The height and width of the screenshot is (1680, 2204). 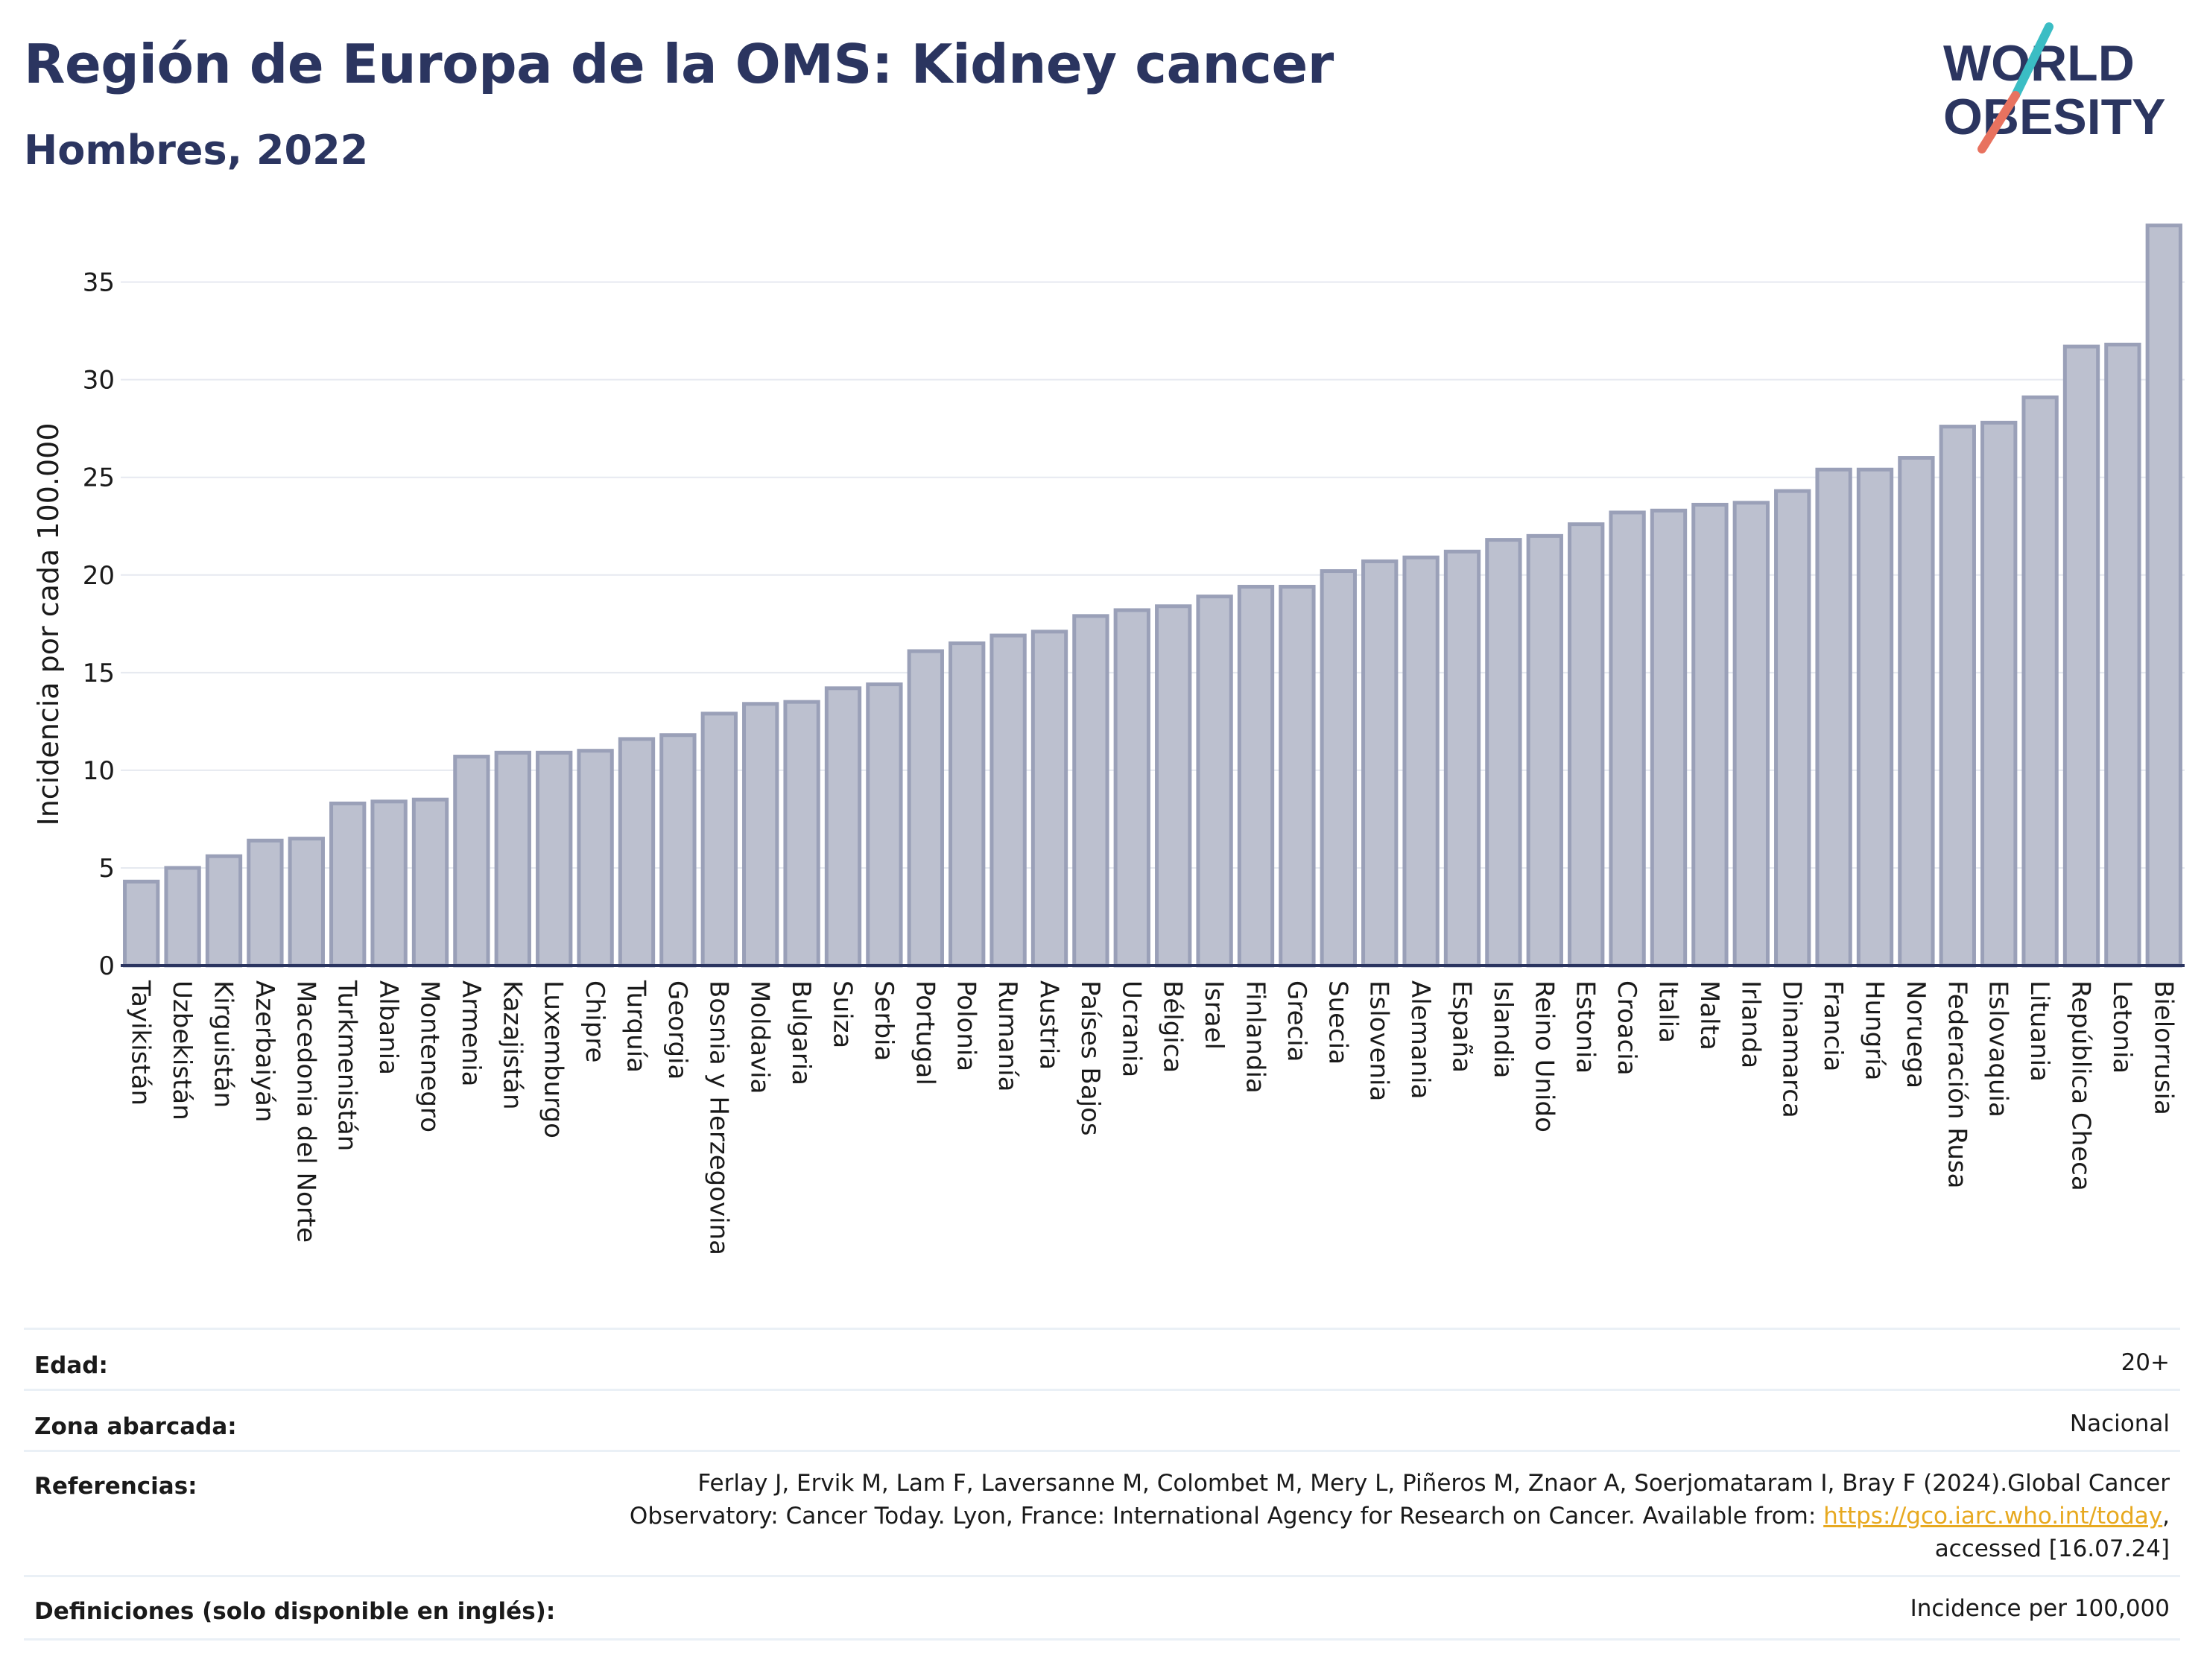 I want to click on x-tick-label: Suecia, so click(x=1337, y=1022).